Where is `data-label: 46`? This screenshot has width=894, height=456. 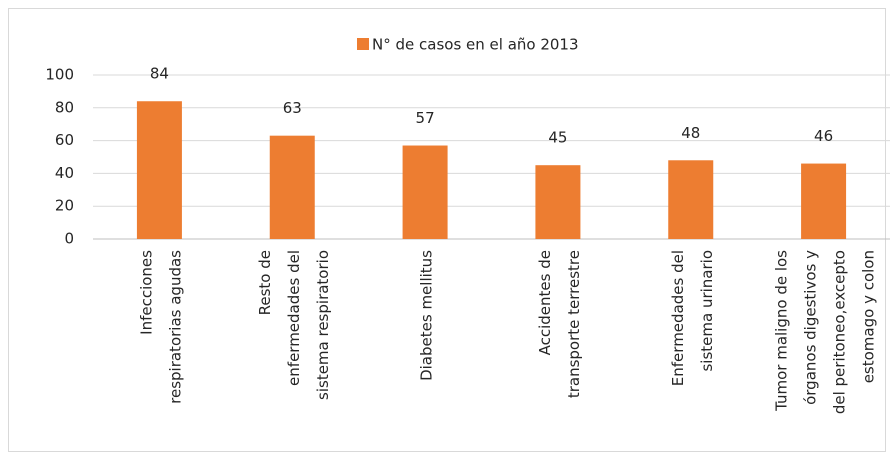
data-label: 46 is located at coordinates (823, 136).